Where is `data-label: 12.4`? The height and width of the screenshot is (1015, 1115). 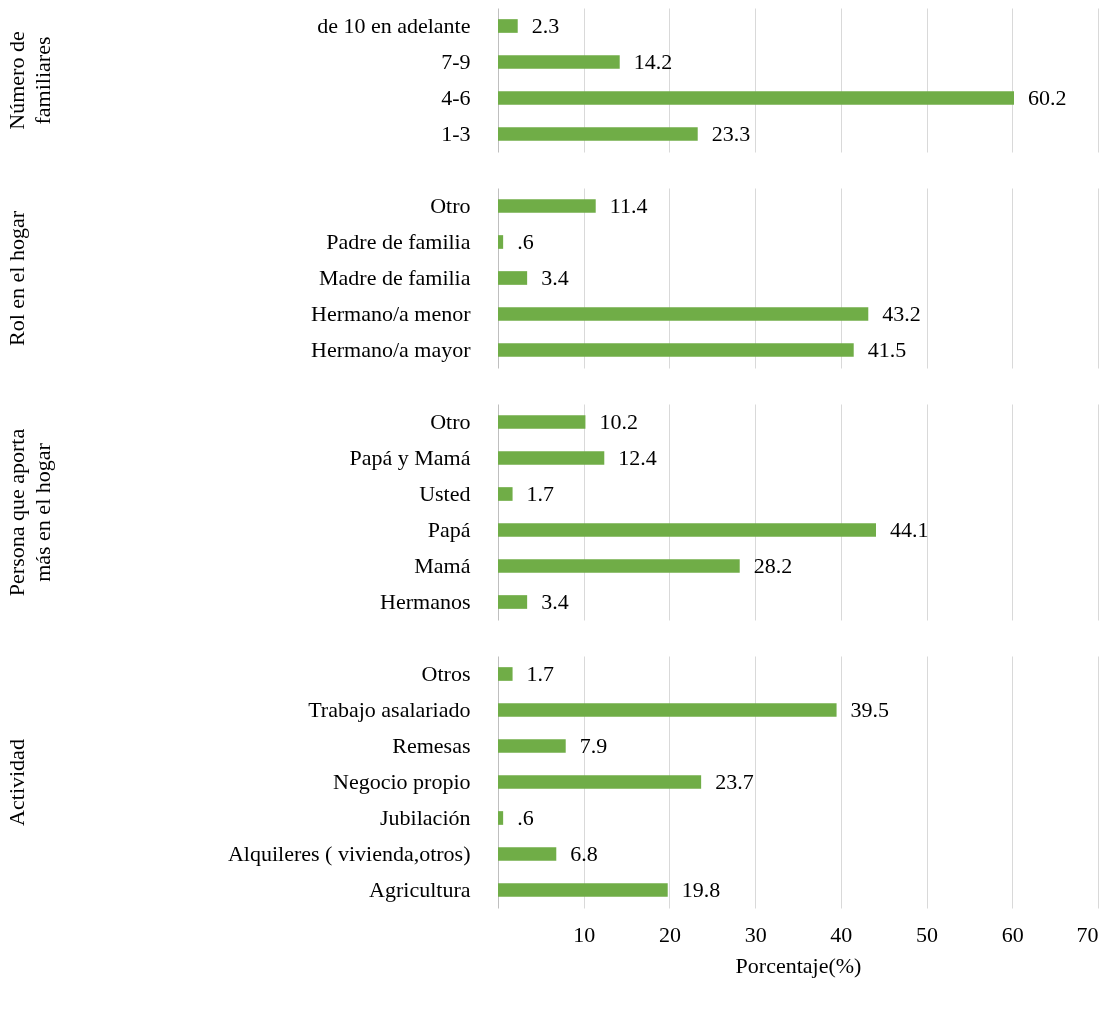 data-label: 12.4 is located at coordinates (637, 457).